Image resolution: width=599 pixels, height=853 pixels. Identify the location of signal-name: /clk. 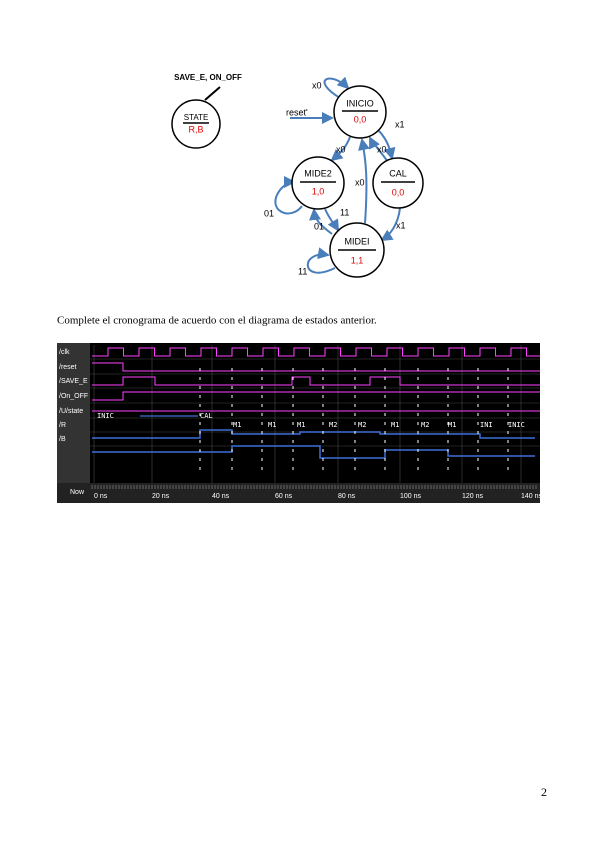
(64, 352).